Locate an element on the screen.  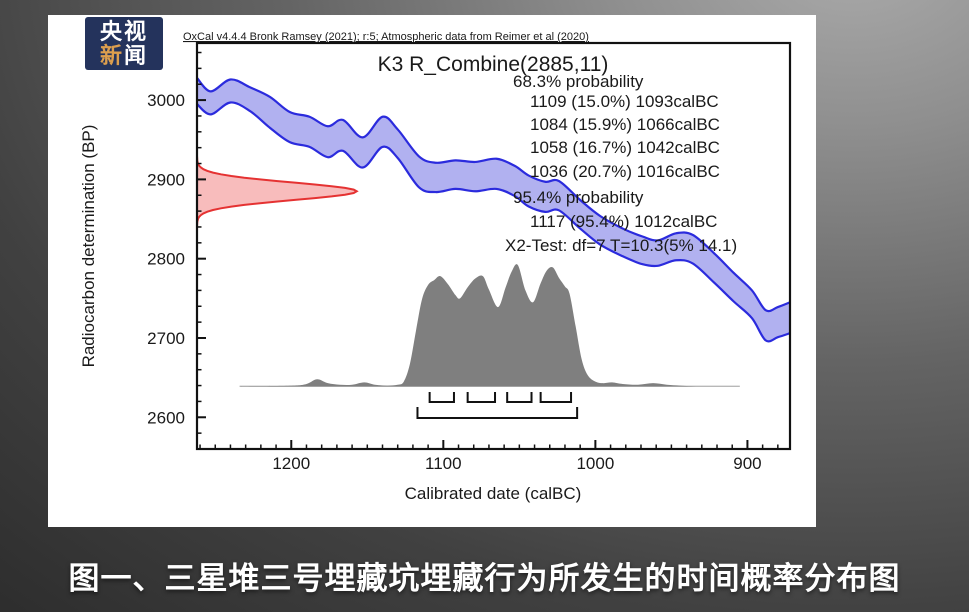
x-axis-label: Calibrated date (calBC) is located at coordinates (493, 493).